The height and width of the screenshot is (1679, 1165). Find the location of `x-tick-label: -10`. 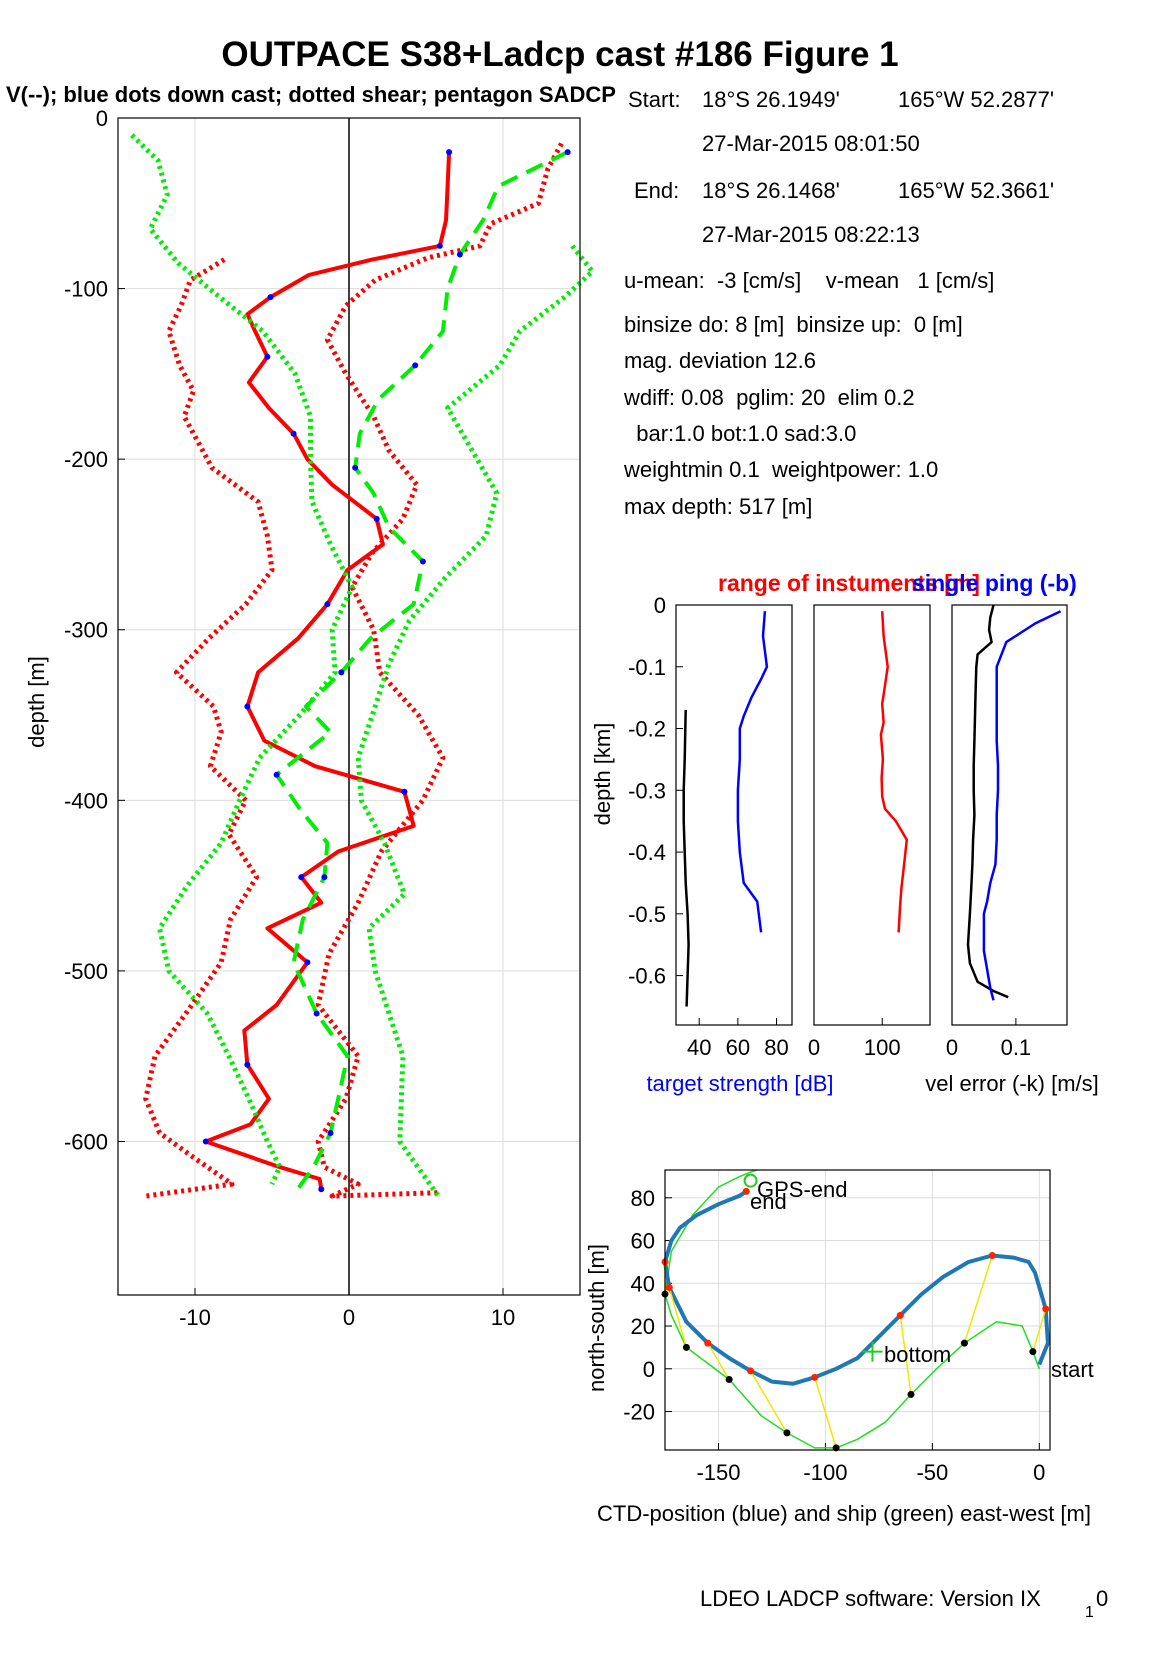

x-tick-label: -10 is located at coordinates (195, 1317).